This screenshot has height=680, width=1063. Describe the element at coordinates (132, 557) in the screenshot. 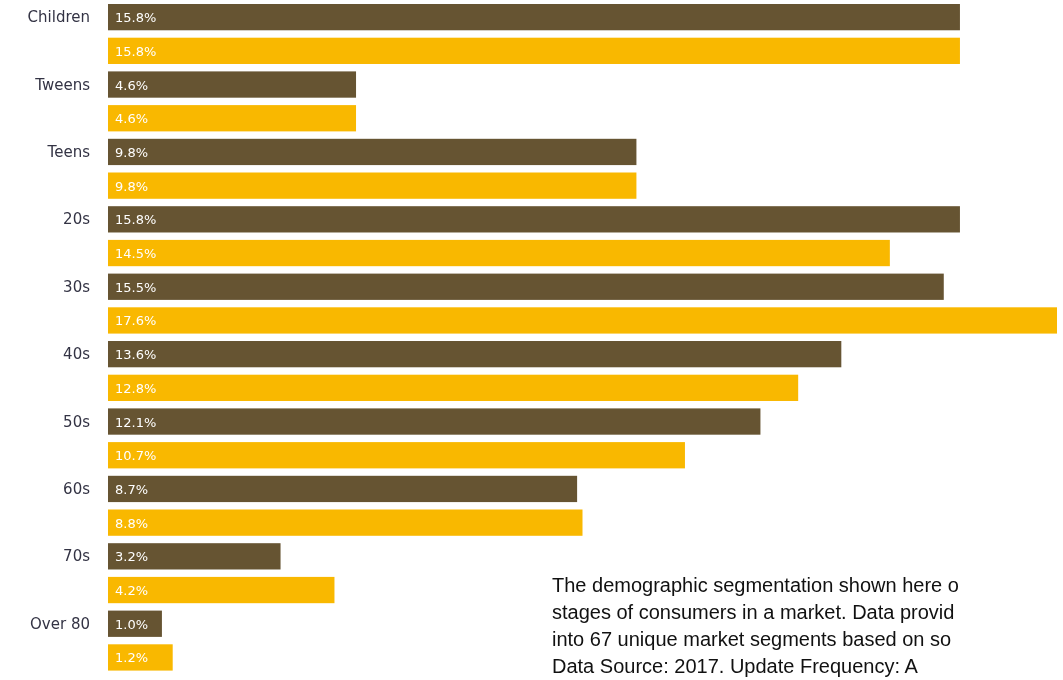

I see `data-label: 3.2%` at that location.